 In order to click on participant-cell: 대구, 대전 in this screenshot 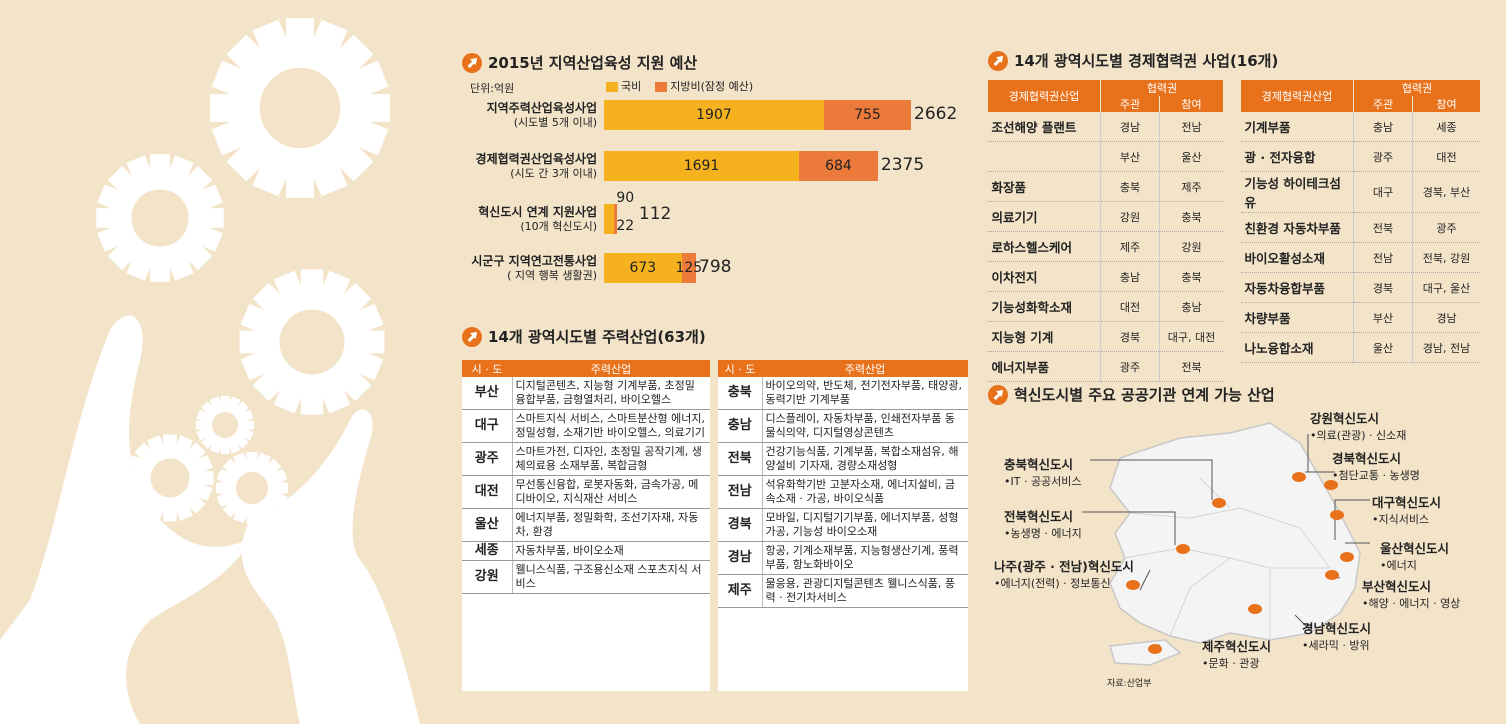, I will do `click(1191, 336)`.